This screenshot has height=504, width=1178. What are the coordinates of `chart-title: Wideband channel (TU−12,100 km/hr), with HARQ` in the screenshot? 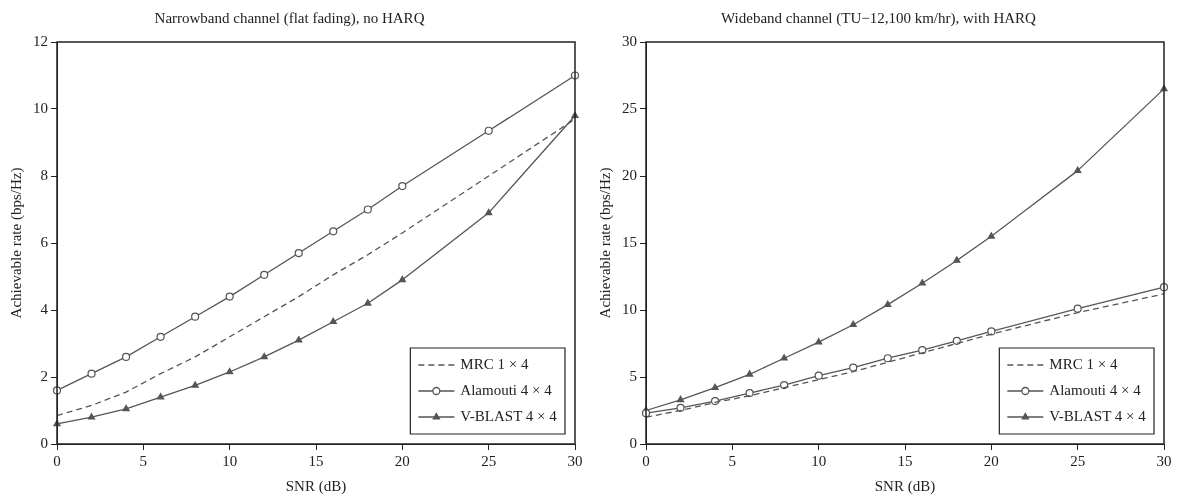 It's located at (879, 18).